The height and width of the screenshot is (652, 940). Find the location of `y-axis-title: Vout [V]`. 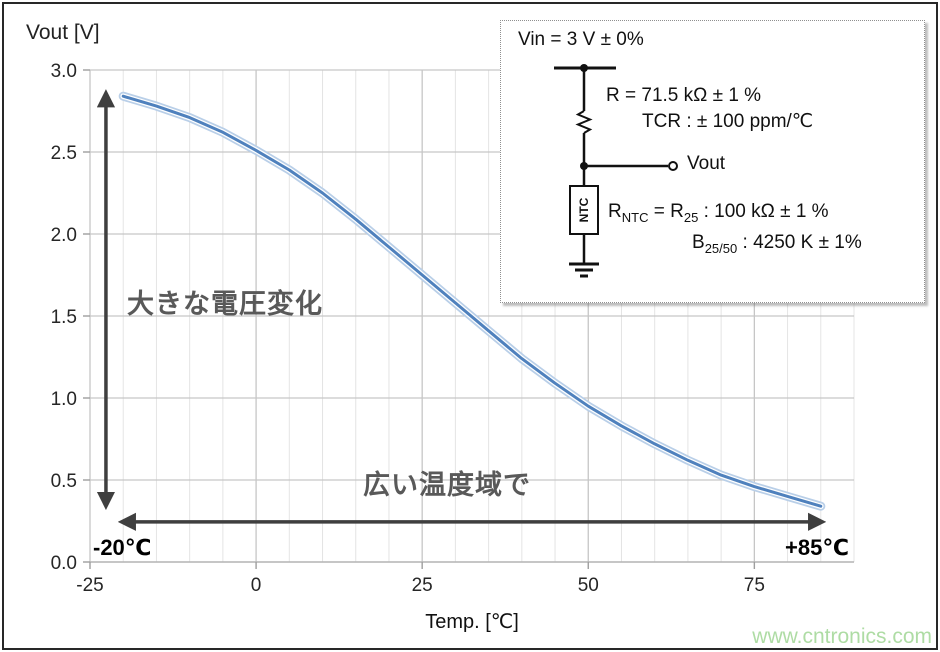

y-axis-title: Vout [V] is located at coordinates (63, 32).